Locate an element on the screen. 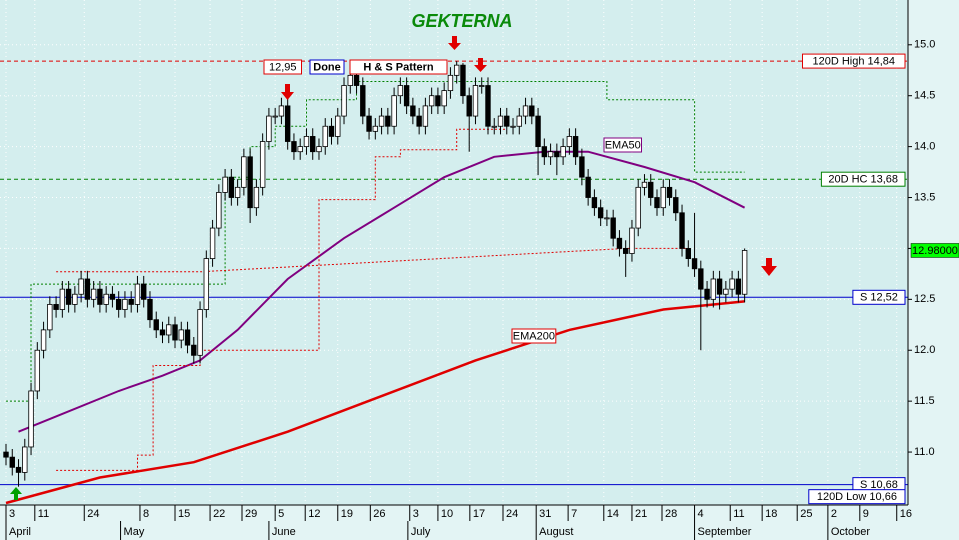  x-tick-label: 7 is located at coordinates (574, 514).